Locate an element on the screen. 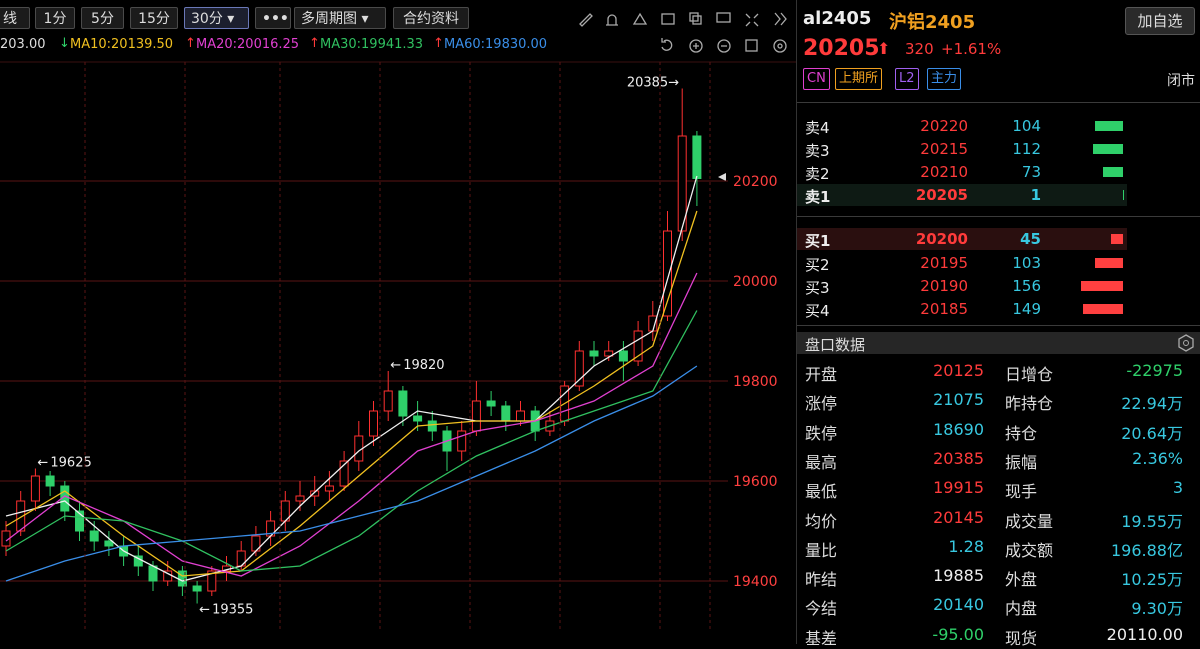  toolbar-button: 合约资料 is located at coordinates (431, 18).